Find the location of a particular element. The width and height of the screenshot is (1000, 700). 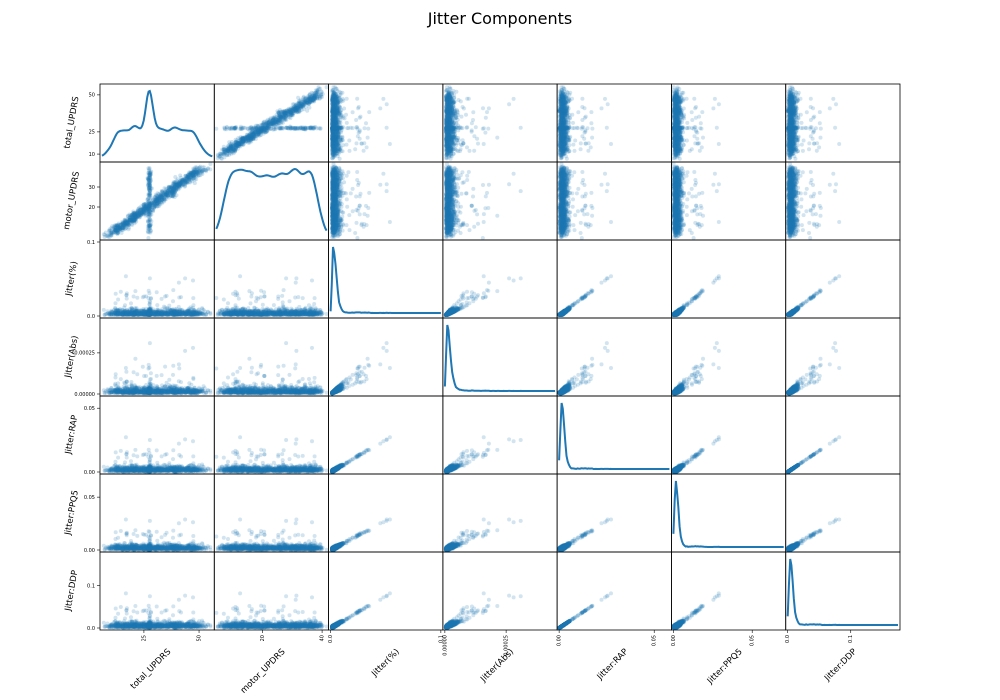

kde-line-total-updrs is located at coordinates (157, 123).